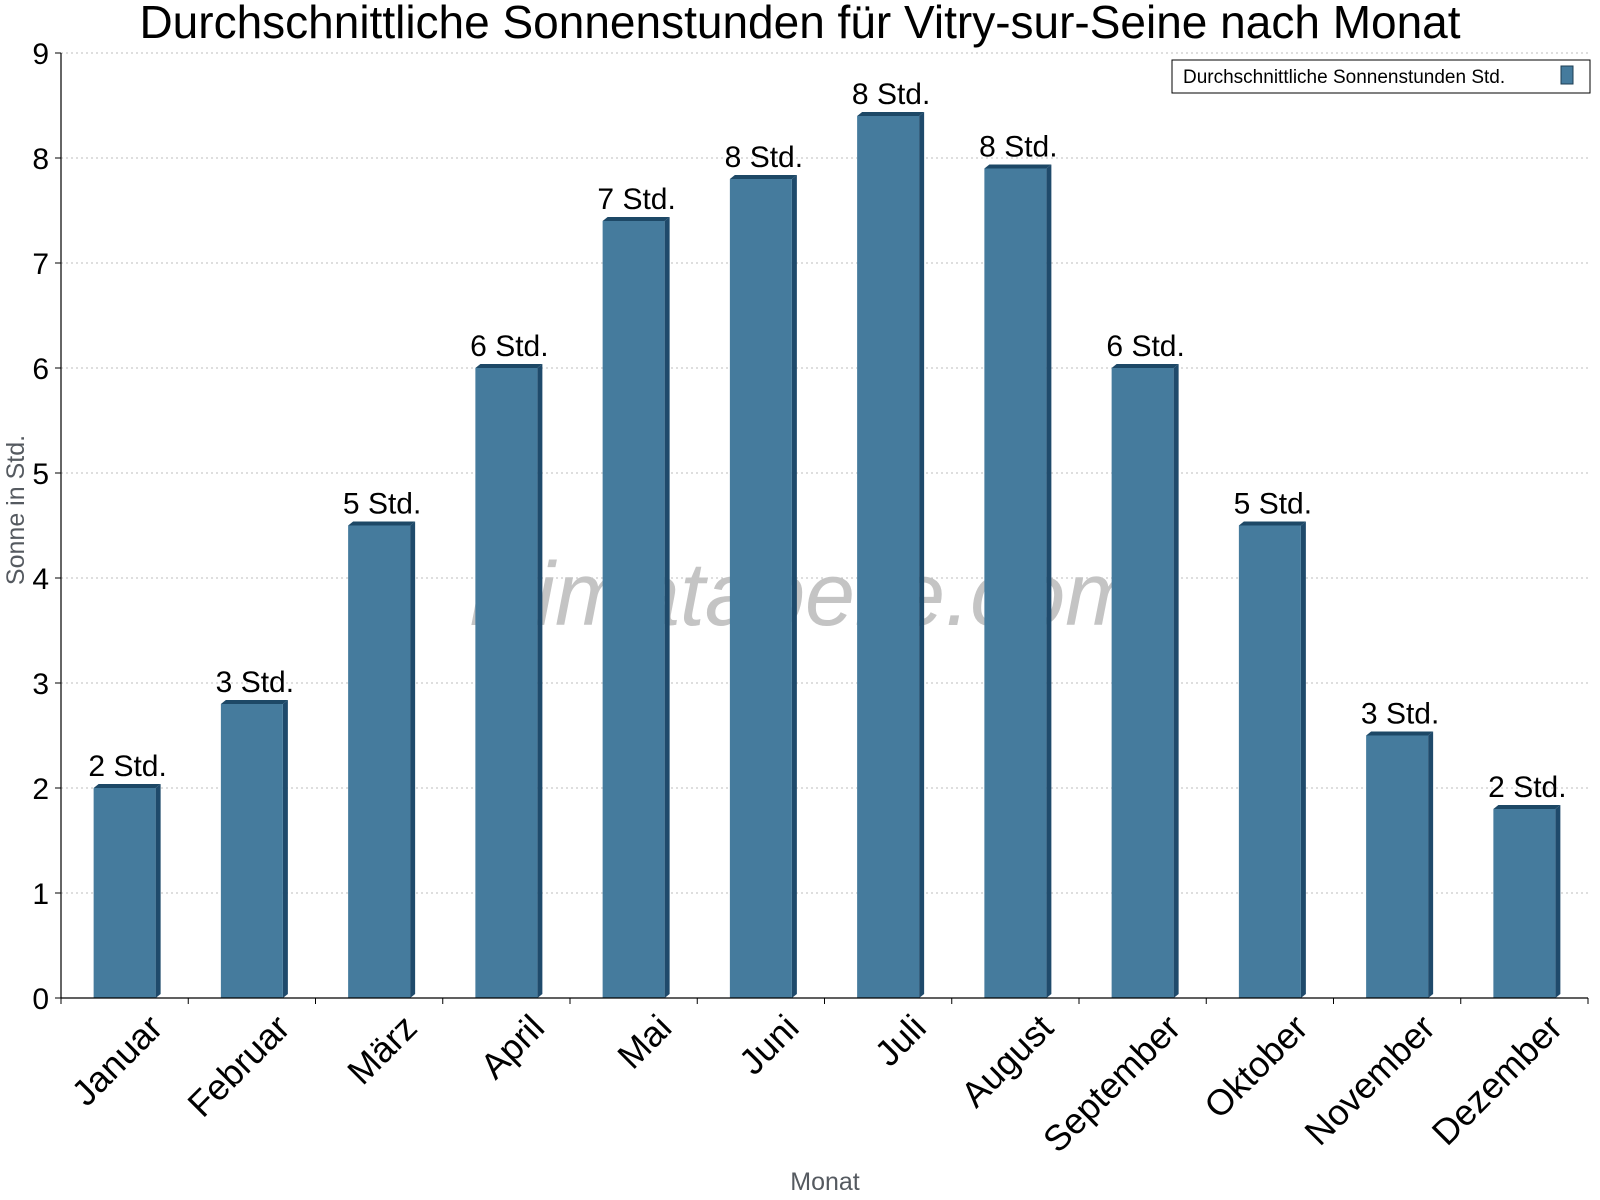 This screenshot has width=1600, height=1200. What do you see at coordinates (1112, 1084) in the screenshot?
I see `x-tick-label: September` at bounding box center [1112, 1084].